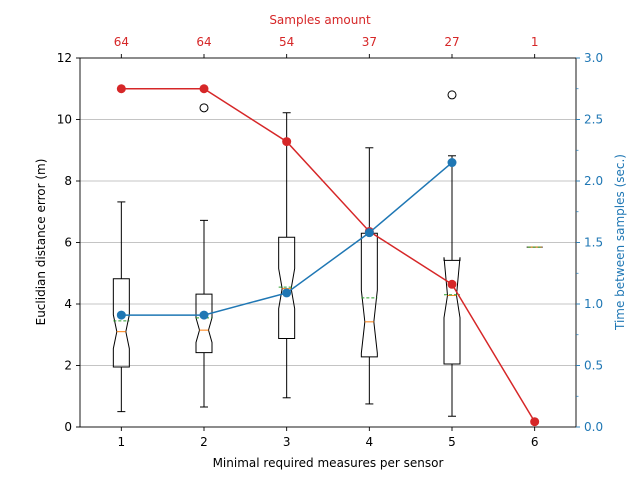 Image resolution: width=640 pixels, height=484 pixels. I want to click on x-tick-label: 2, so click(204, 442).